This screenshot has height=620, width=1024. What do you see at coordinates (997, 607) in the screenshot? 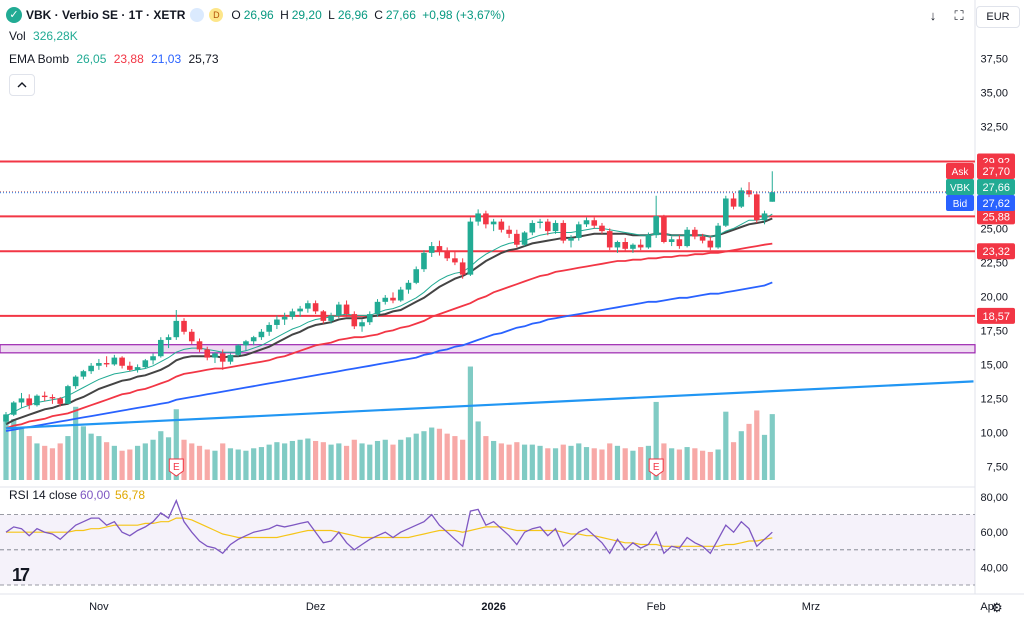
I see `gear-icon: ⚙` at bounding box center [997, 607].